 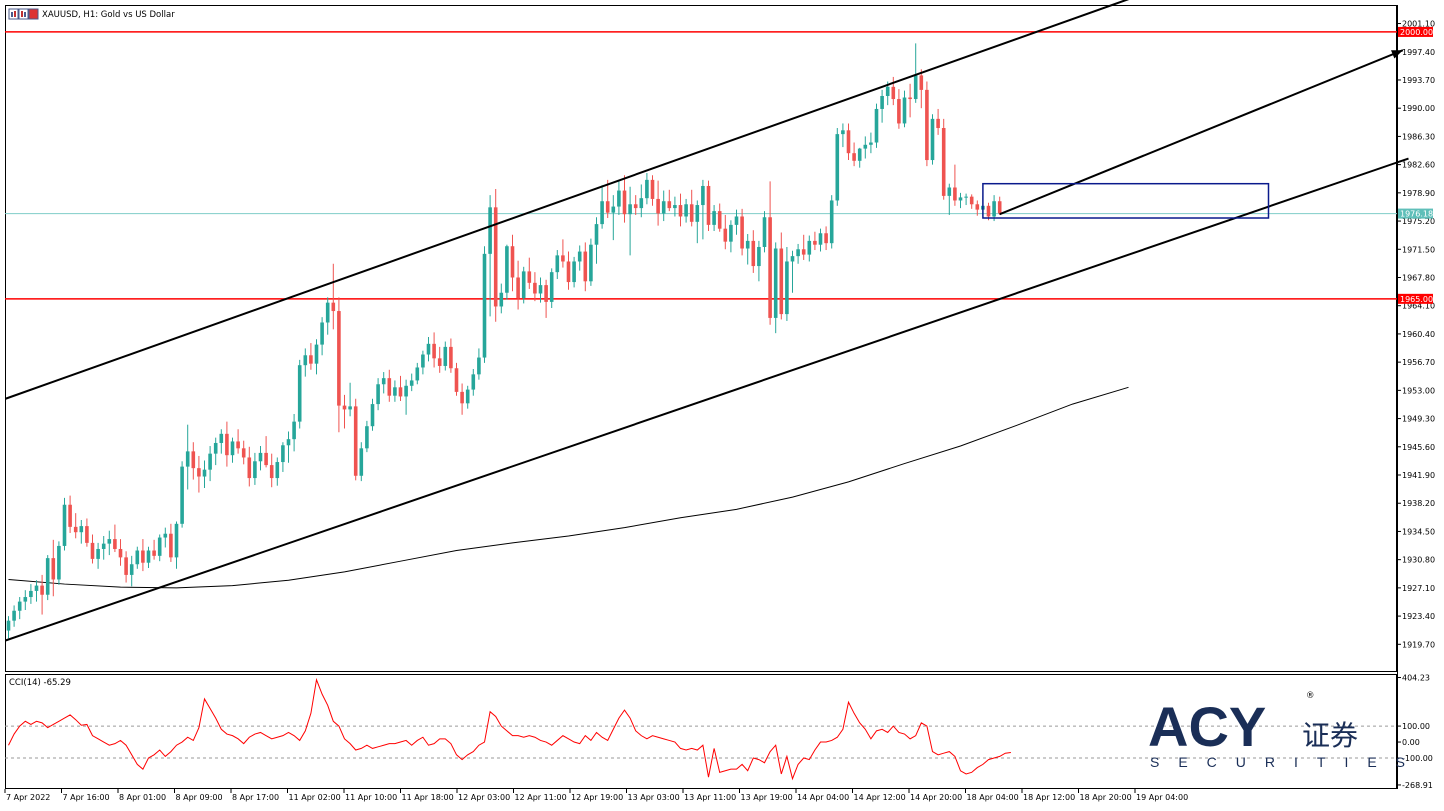 I want to click on x-tick-label: 7 Apr 2022, so click(x=28, y=797).